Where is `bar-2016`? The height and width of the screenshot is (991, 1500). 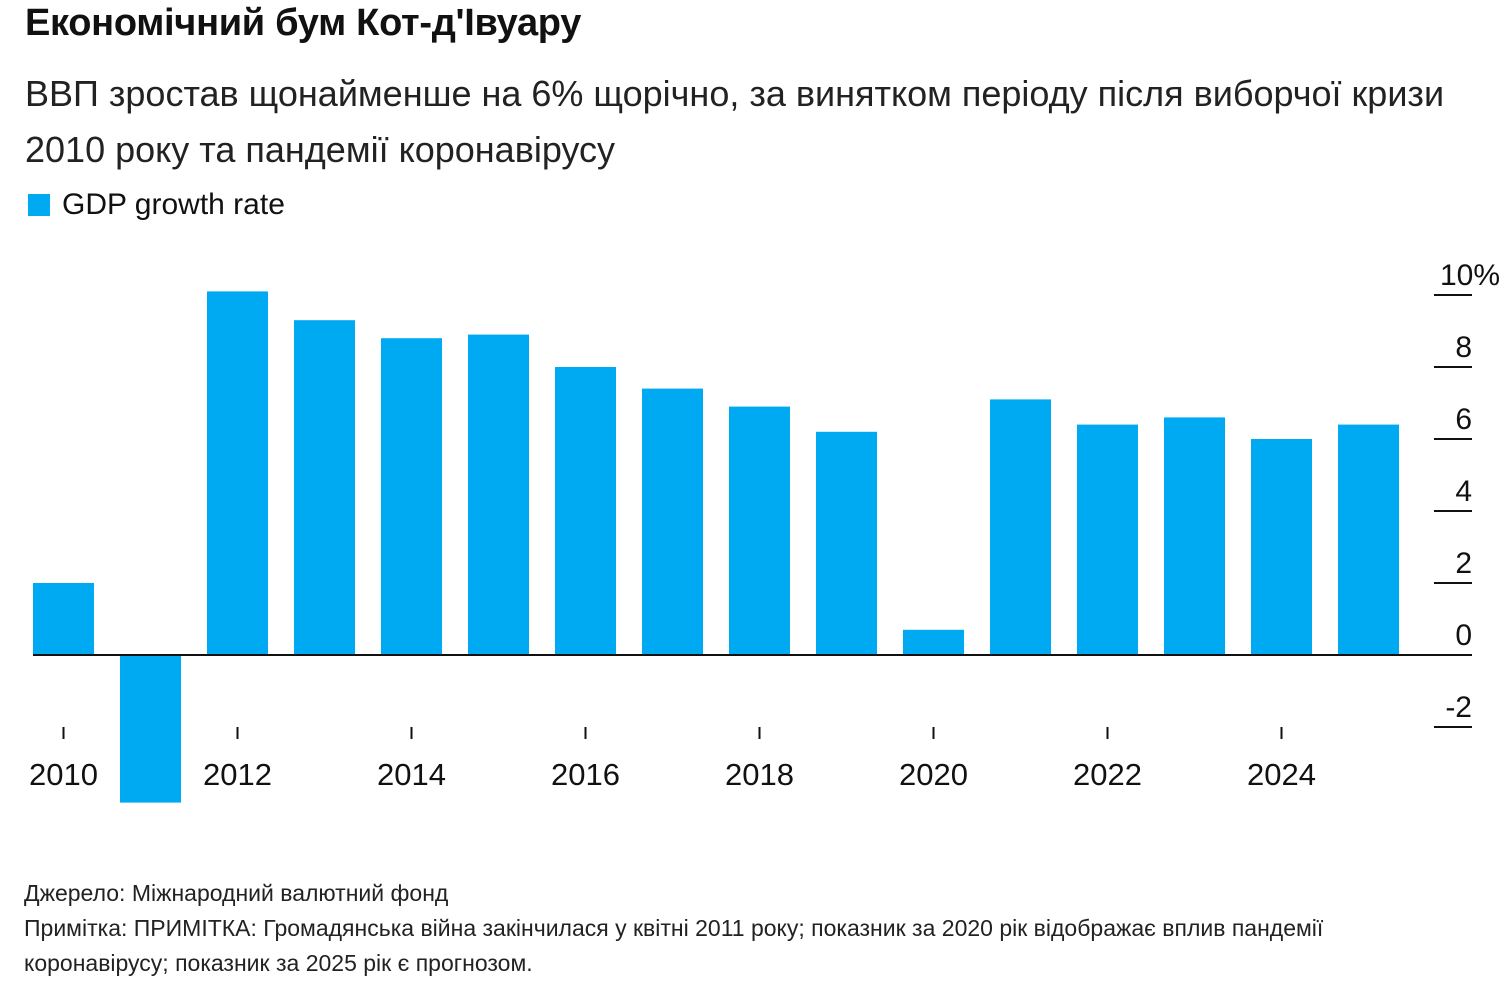 bar-2016 is located at coordinates (585, 511).